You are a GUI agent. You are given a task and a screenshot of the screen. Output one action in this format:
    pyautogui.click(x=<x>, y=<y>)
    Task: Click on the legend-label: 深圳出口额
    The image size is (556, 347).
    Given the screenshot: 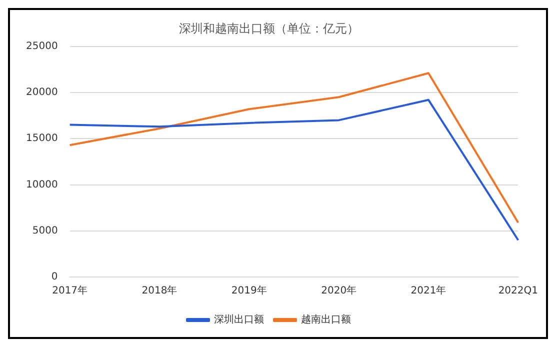 What is the action you would take?
    pyautogui.click(x=239, y=320)
    